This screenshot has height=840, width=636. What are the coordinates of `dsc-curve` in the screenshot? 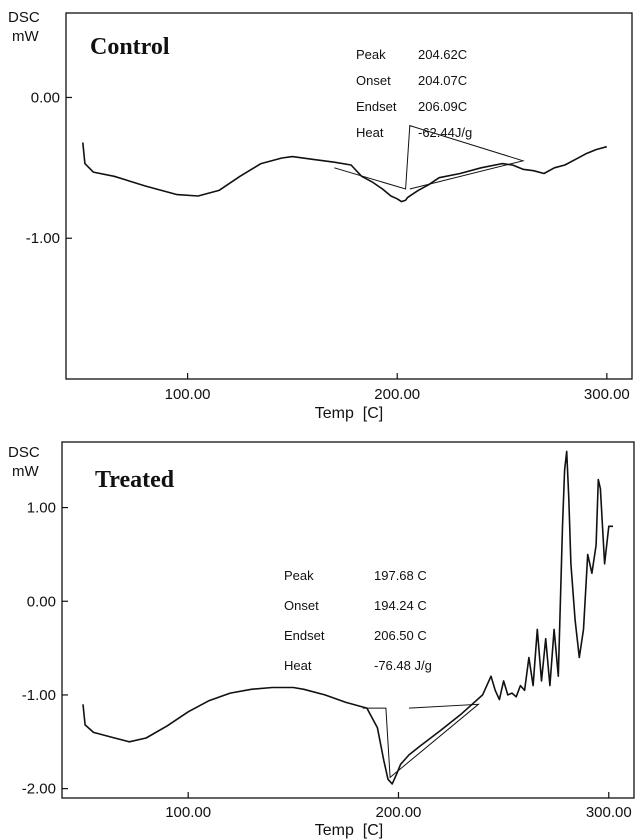 It's located at (345, 172).